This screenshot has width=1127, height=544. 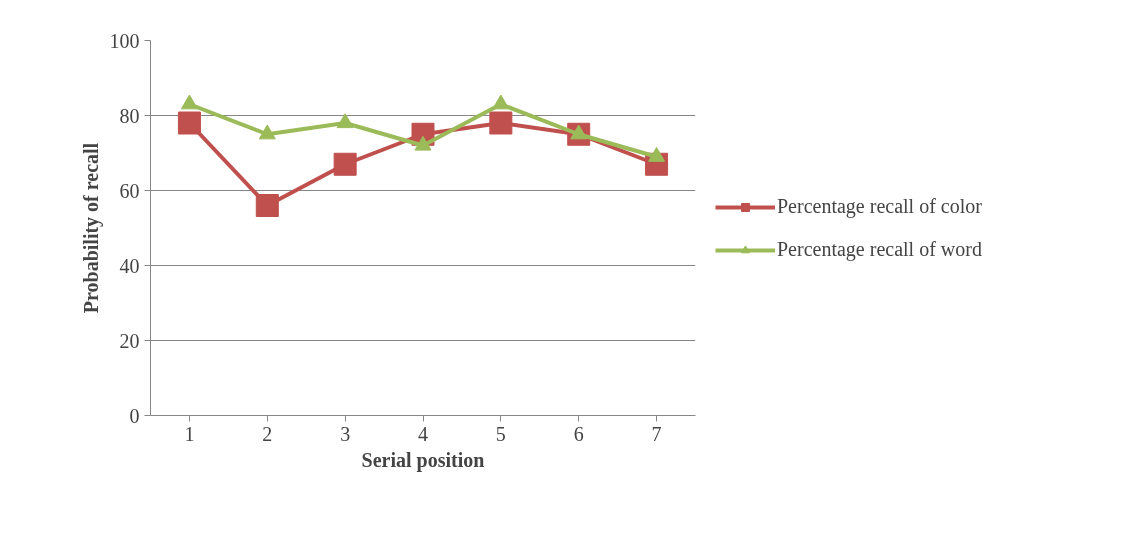 I want to click on x-tick-label: 7, so click(x=656, y=433).